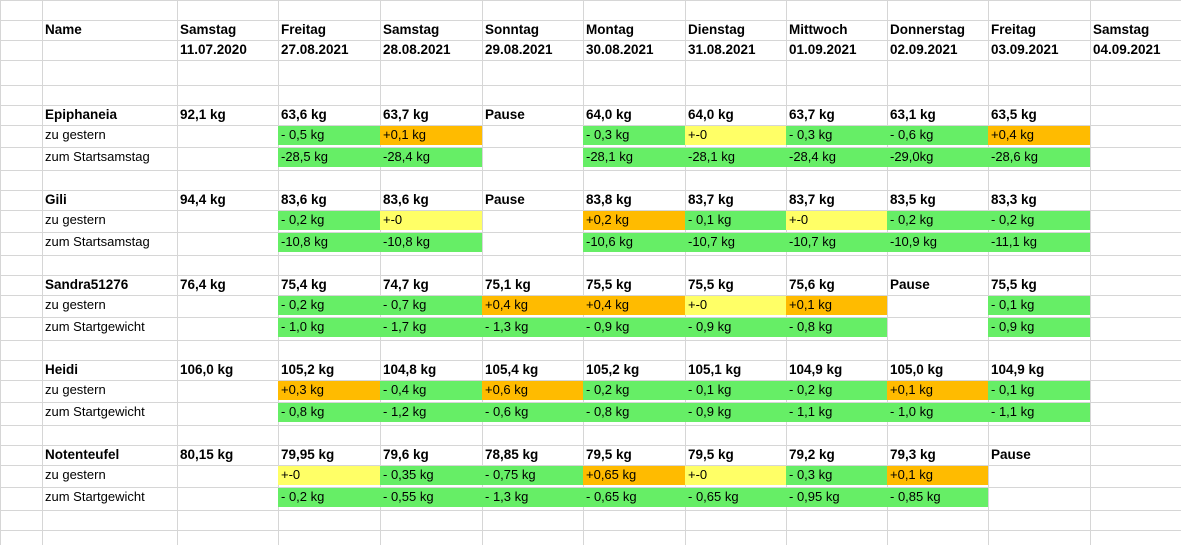 Image resolution: width=1181 pixels, height=545 pixels. What do you see at coordinates (512, 369) in the screenshot?
I see `weight-cell: 105,4 kg` at bounding box center [512, 369].